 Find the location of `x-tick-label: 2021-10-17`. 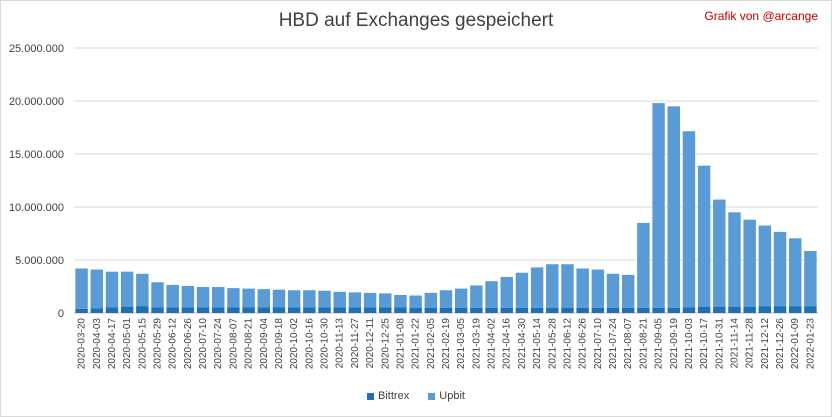

x-tick-label: 2021-10-17 is located at coordinates (704, 344).